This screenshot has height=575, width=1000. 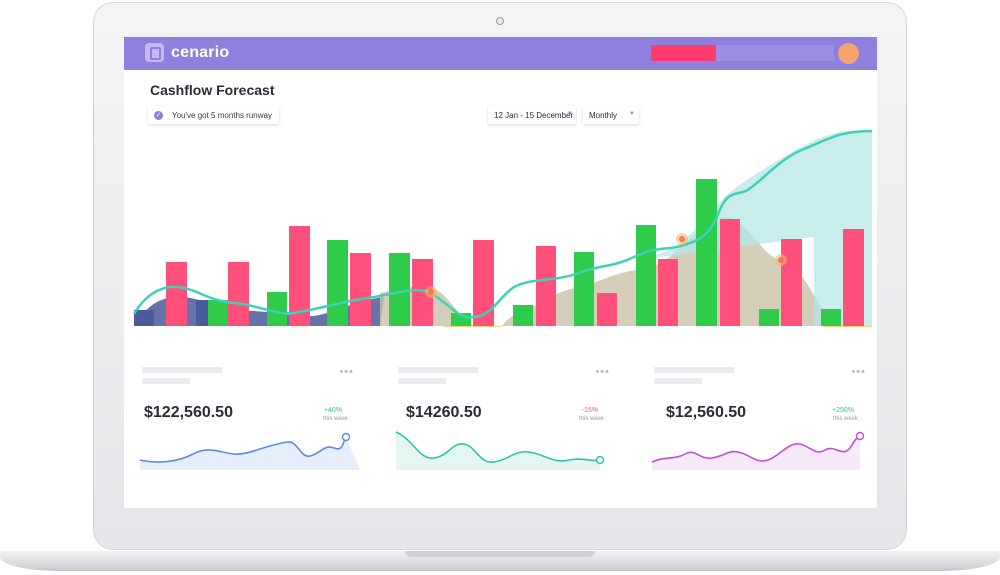 I want to click on camera-icon, so click(x=500, y=21).